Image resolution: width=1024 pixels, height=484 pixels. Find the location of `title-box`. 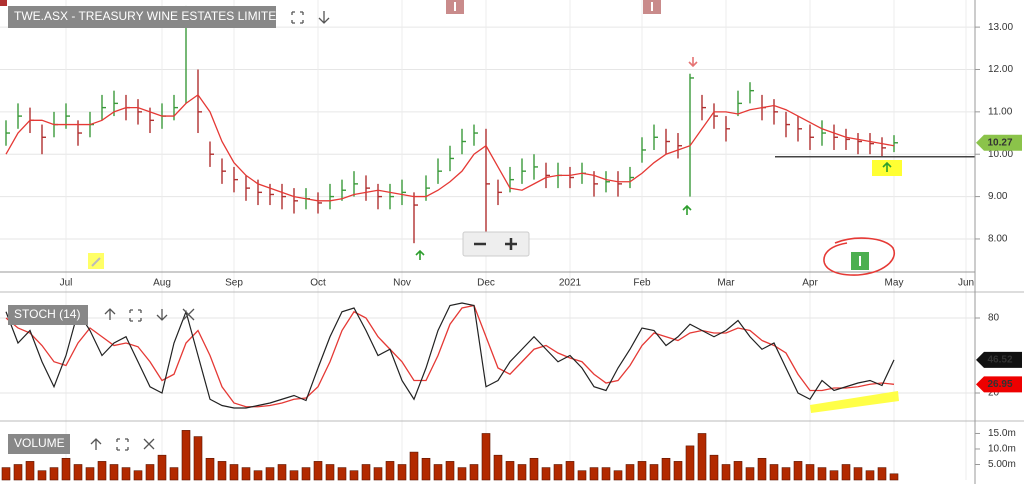

title-box is located at coordinates (142, 17).